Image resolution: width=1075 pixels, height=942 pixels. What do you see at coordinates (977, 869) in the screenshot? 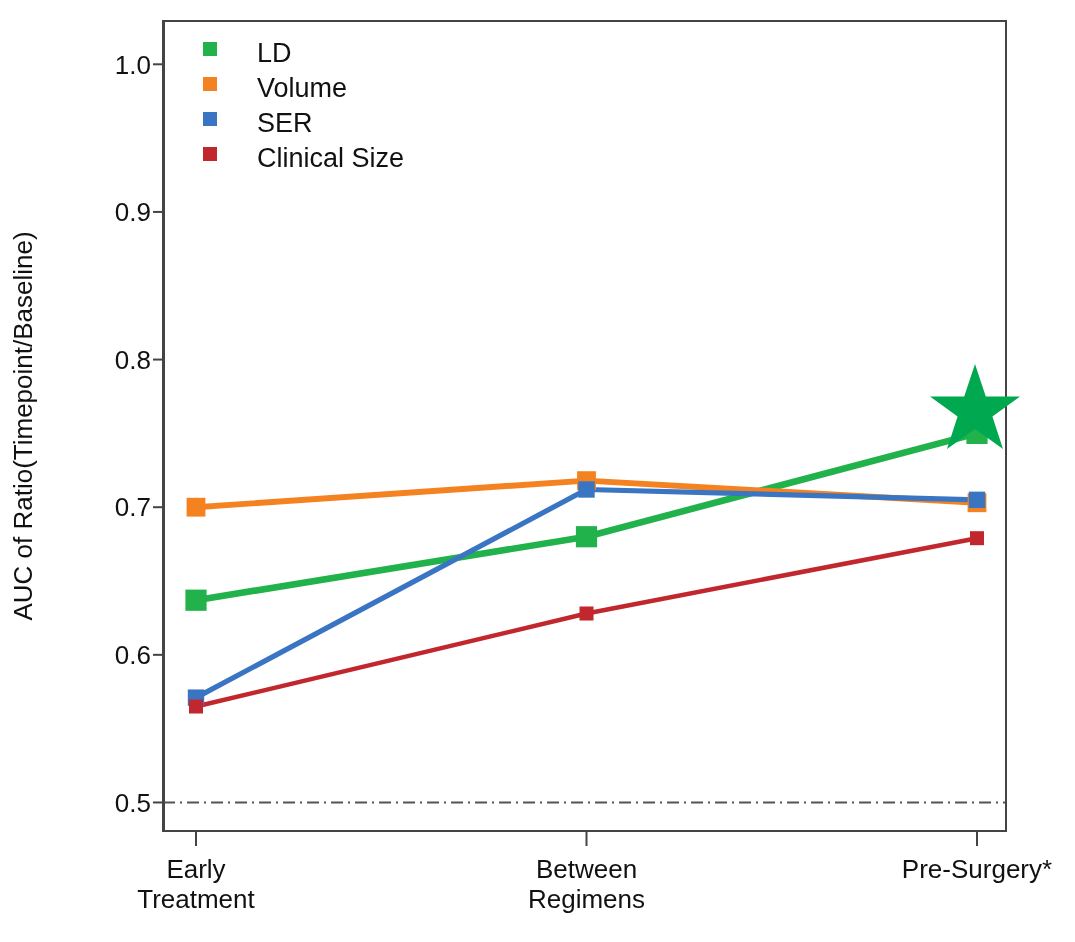
I see `x-tick-label: Pre-Surgery*` at bounding box center [977, 869].